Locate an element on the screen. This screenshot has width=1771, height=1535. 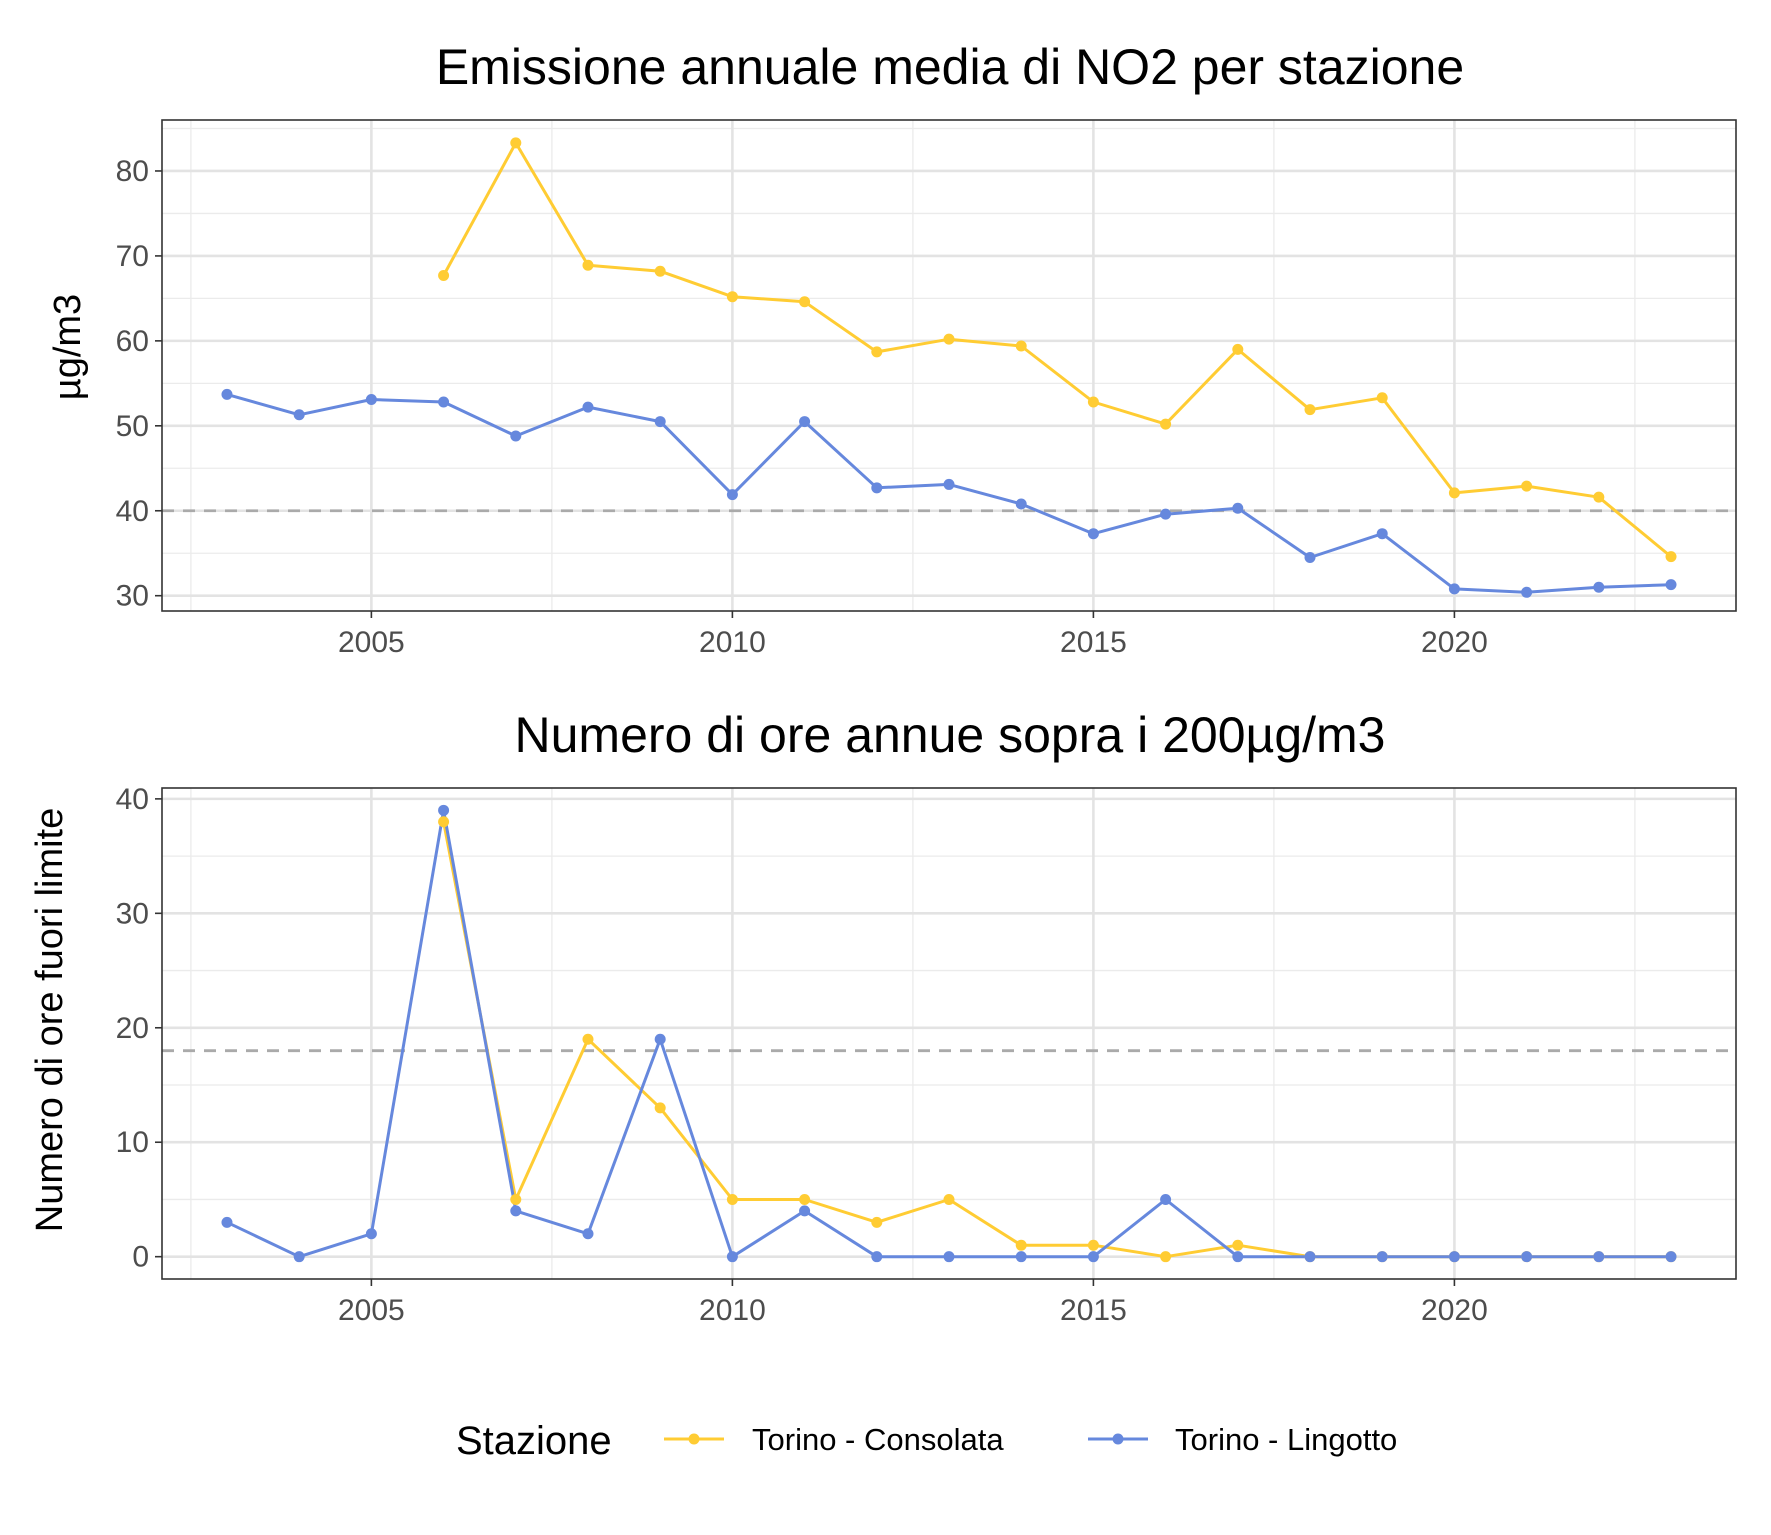
y-axis-title: Numero di ore fuori limite is located at coordinates (50, 1020).